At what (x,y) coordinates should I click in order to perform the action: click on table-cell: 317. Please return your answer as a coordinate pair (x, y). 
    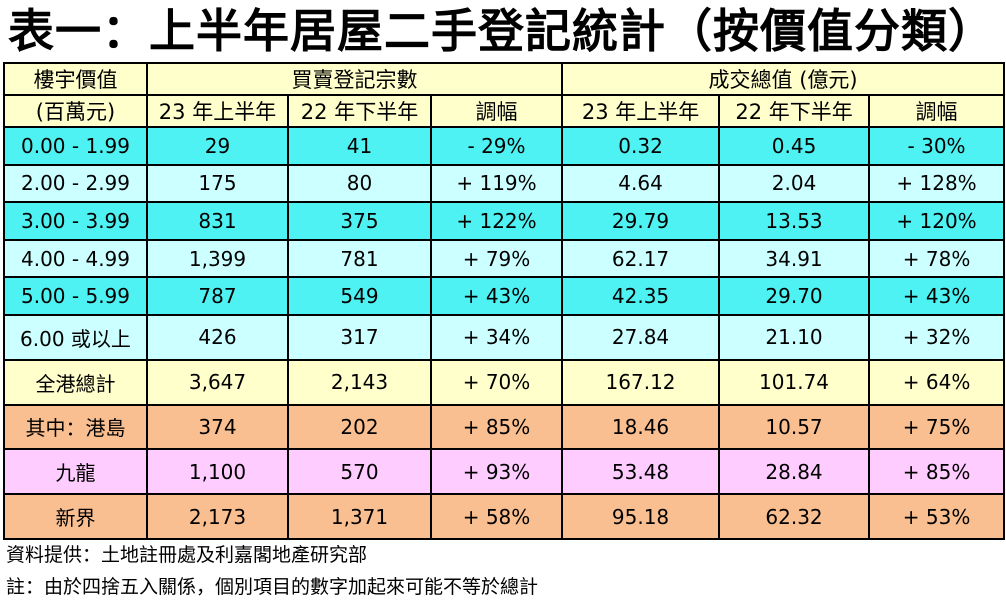
    Looking at the image, I should click on (359, 337).